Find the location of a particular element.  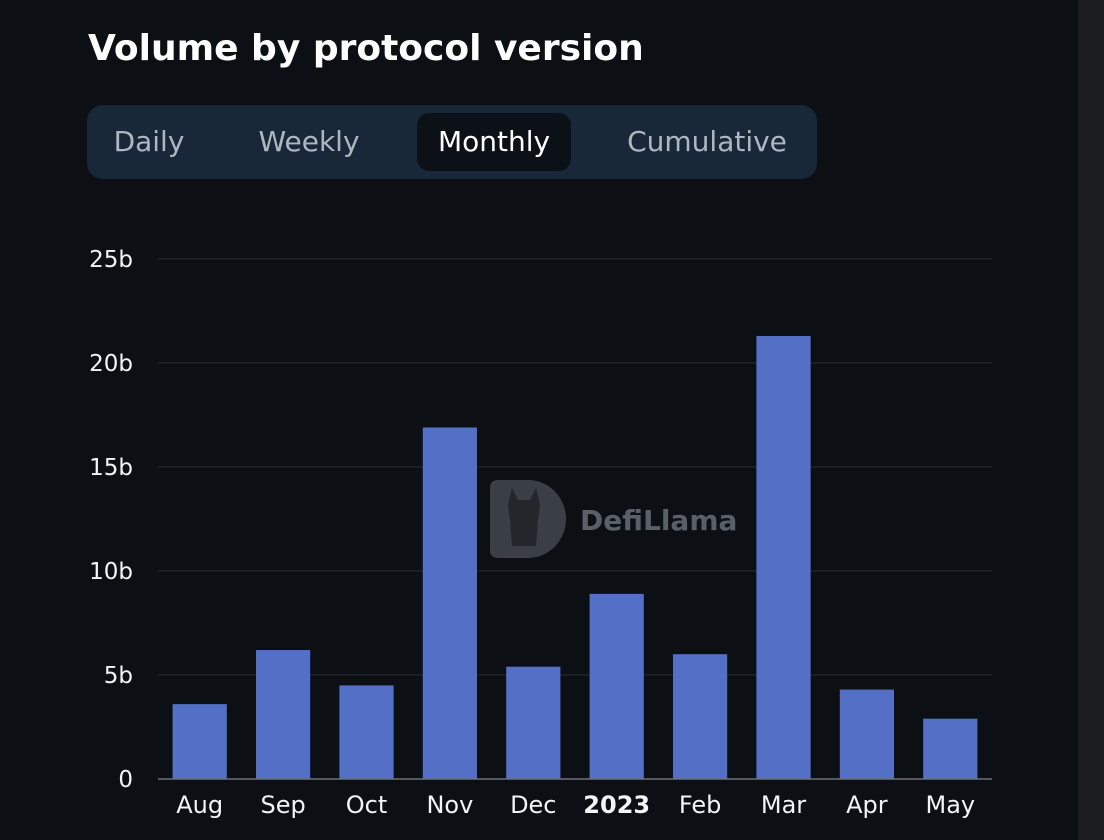

x-axis-ticks: Aug Sep Oct Nov Dec 2023 Feb Mar Apr May is located at coordinates (575, 805).